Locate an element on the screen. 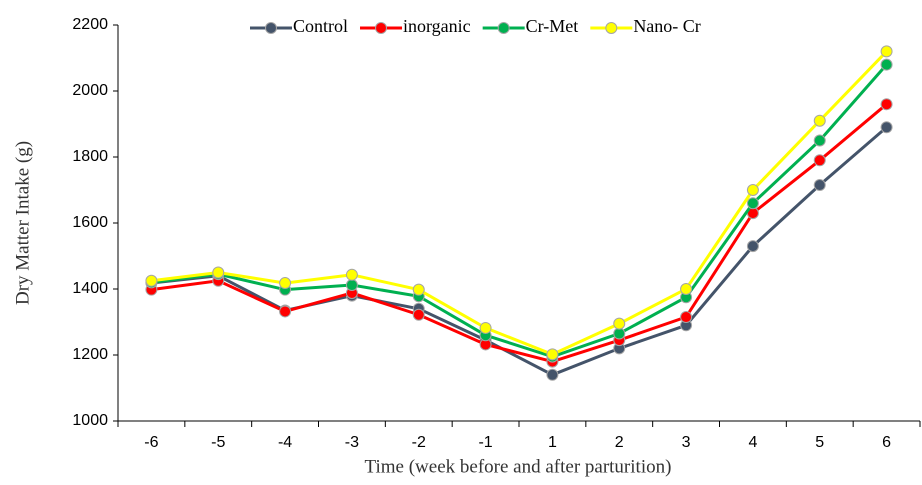 Image resolution: width=922 pixels, height=485 pixels. x-tick-label: 6 is located at coordinates (886, 442).